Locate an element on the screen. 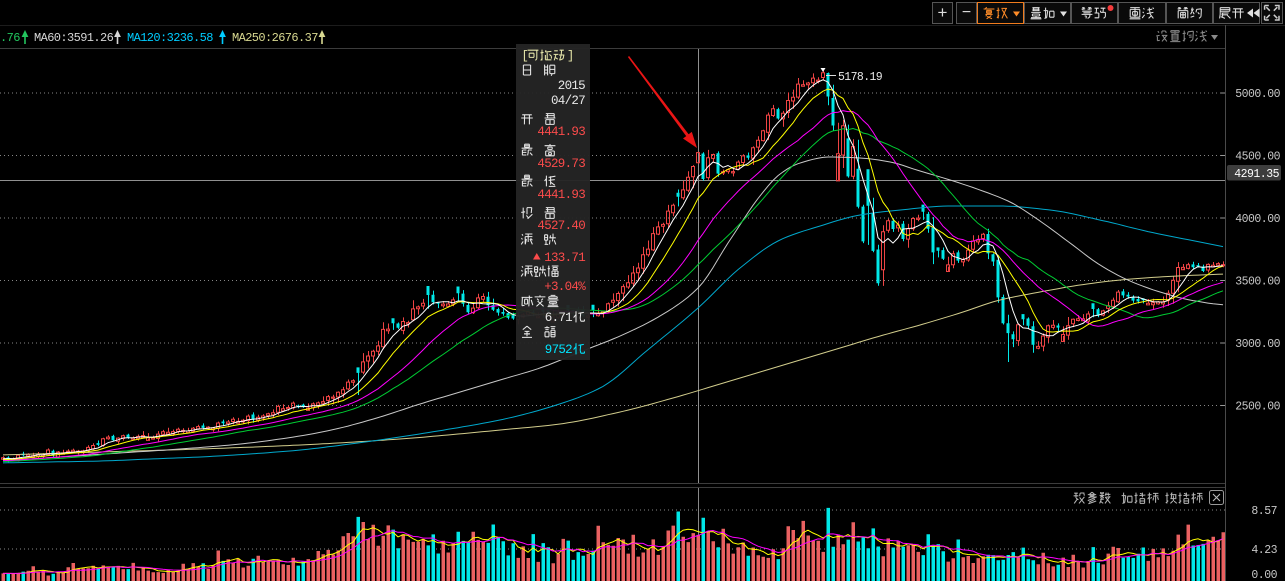  svg-text: 133.71 is located at coordinates (564, 258).